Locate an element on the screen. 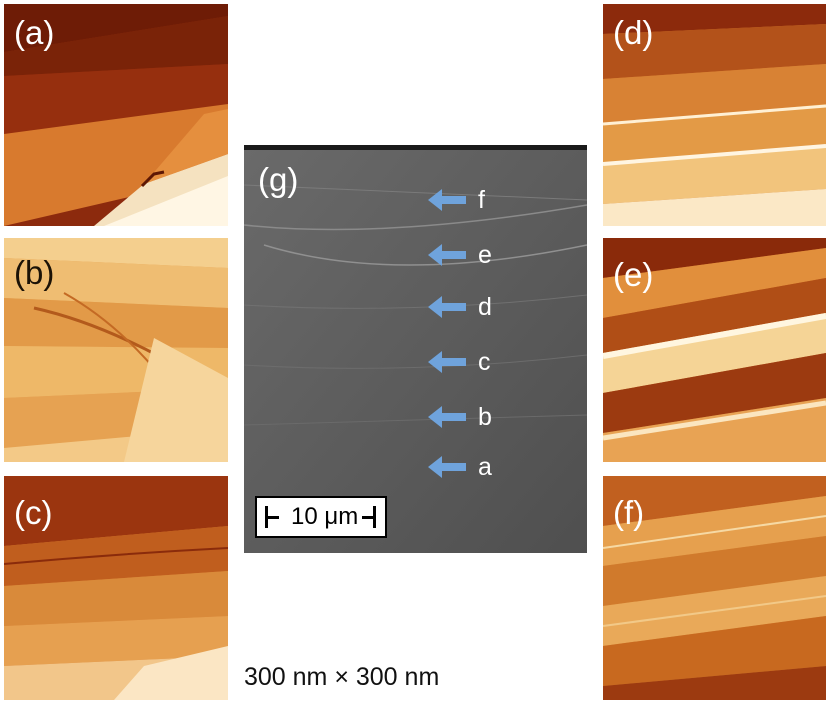 The width and height of the screenshot is (830, 704). arrow-marker-c: c is located at coordinates (459, 362).